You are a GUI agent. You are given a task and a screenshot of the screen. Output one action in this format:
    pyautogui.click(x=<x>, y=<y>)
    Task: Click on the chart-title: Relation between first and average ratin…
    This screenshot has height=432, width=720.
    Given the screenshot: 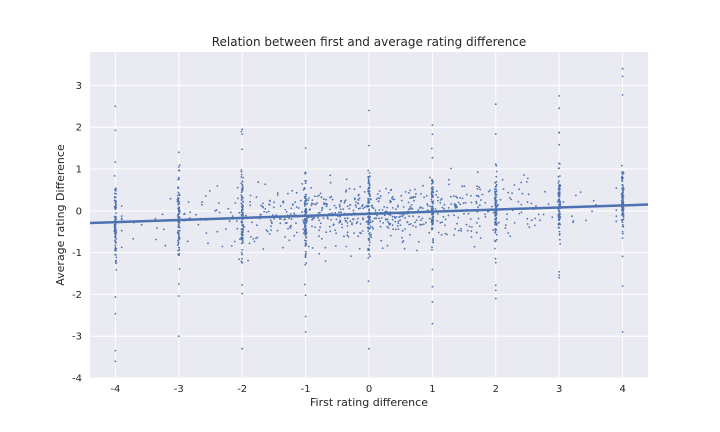 What is the action you would take?
    pyautogui.click(x=369, y=42)
    